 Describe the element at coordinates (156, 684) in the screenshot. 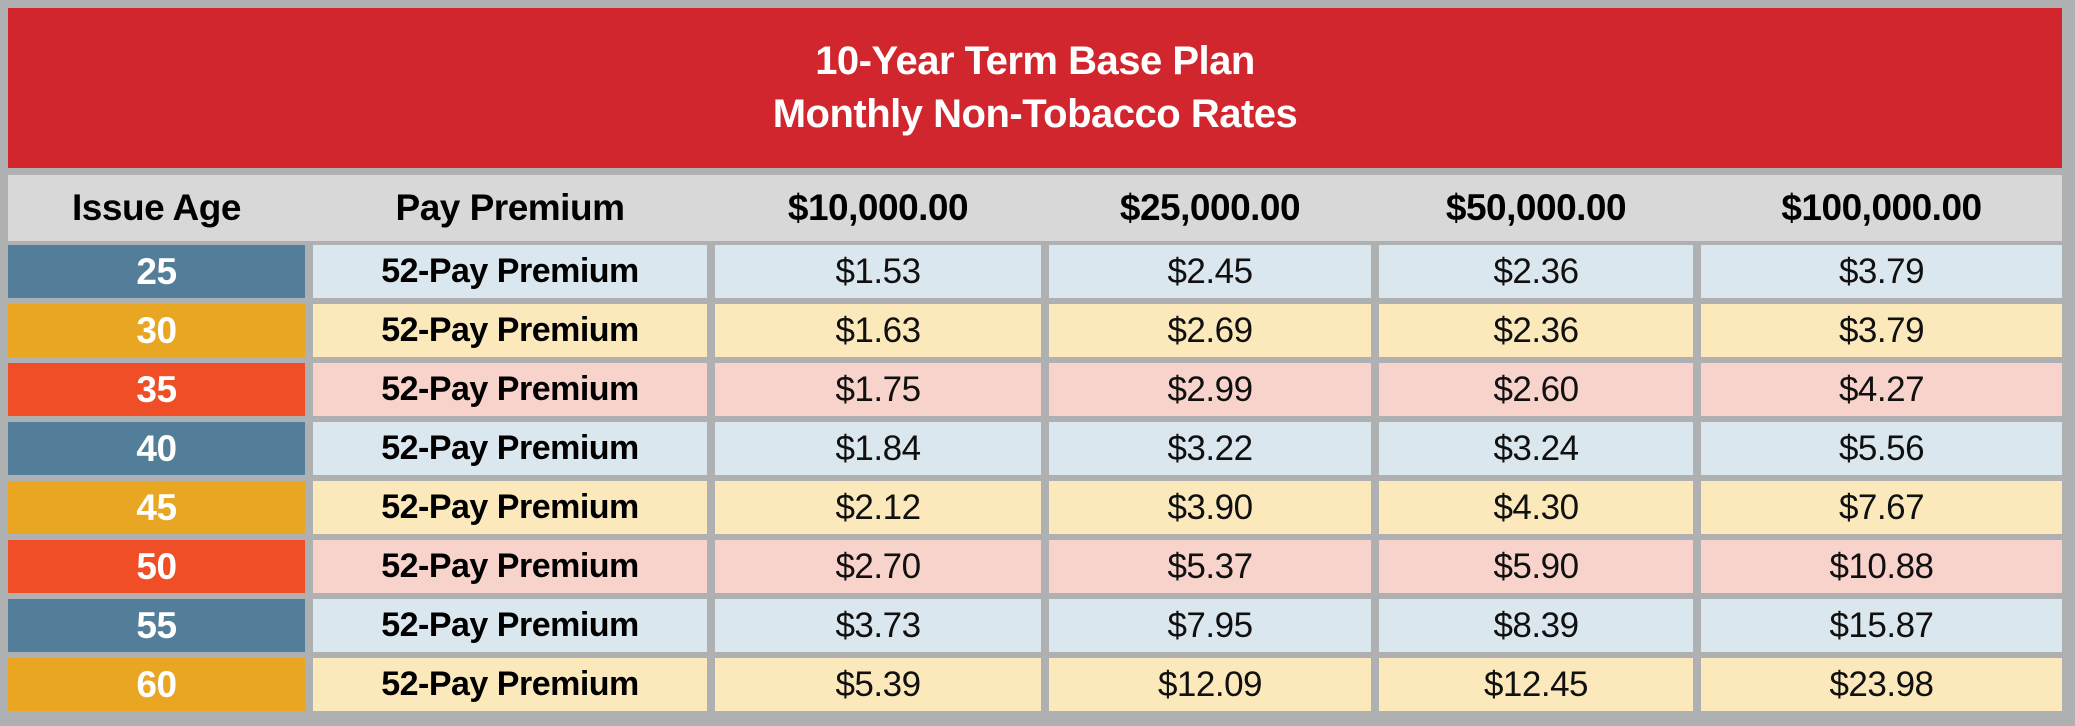

I see `issue-age-cell: 60` at that location.